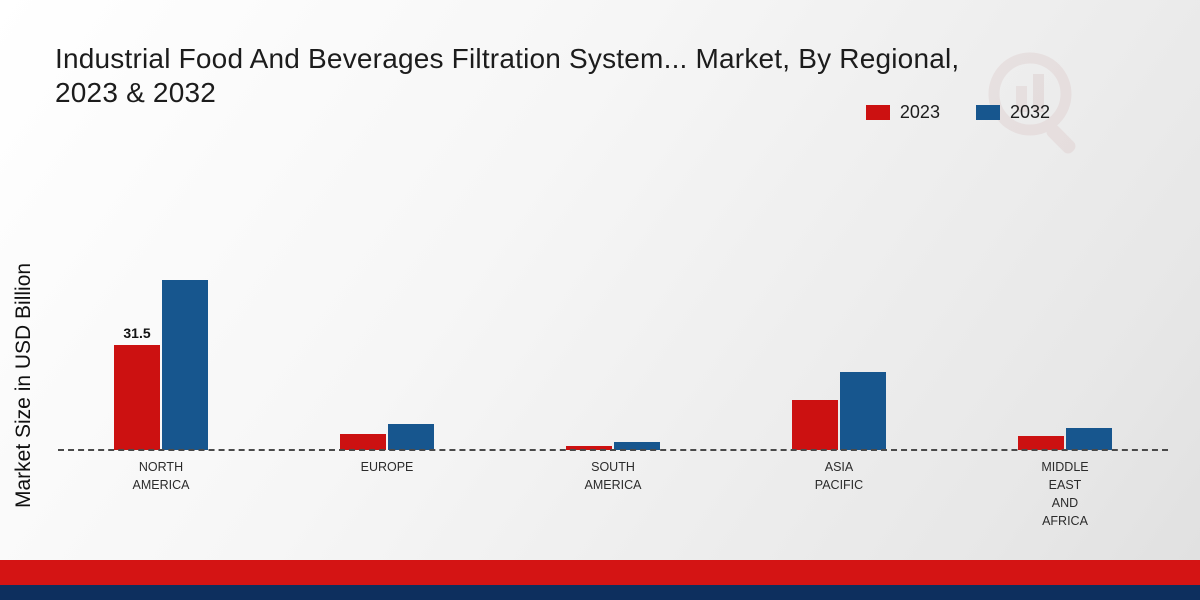 This screenshot has height=600, width=1200. I want to click on legend-item-2032: 2032, so click(1012, 112).